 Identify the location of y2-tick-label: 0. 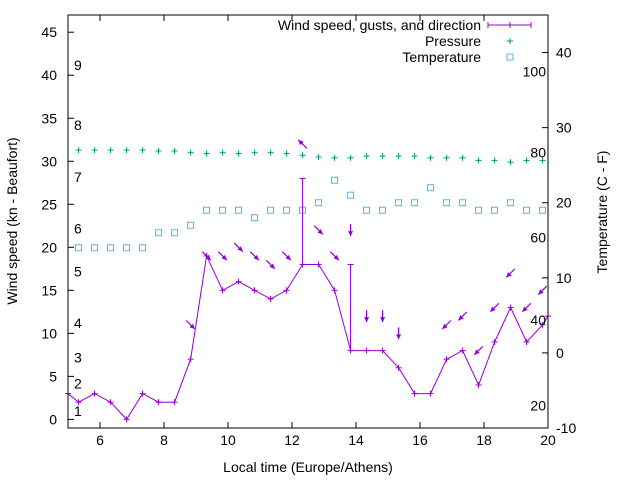
(560, 353).